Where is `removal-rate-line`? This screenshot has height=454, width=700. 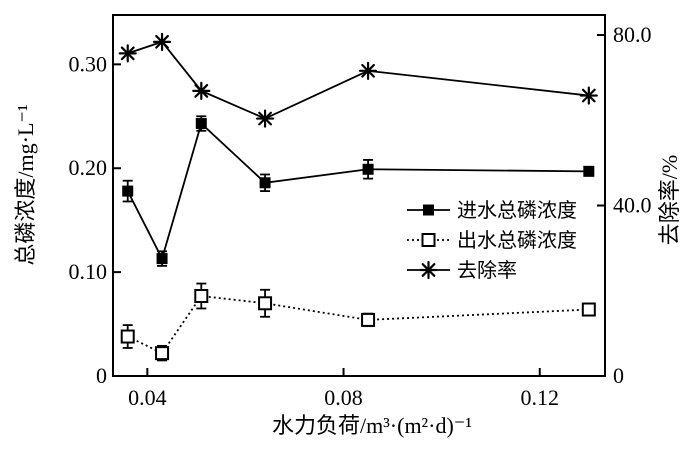
removal-rate-line is located at coordinates (358, 80).